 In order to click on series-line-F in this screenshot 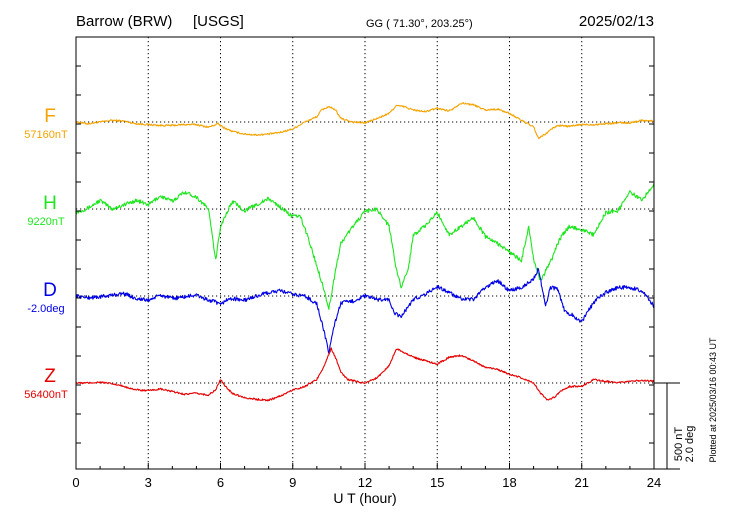, I will do `click(365, 120)`.